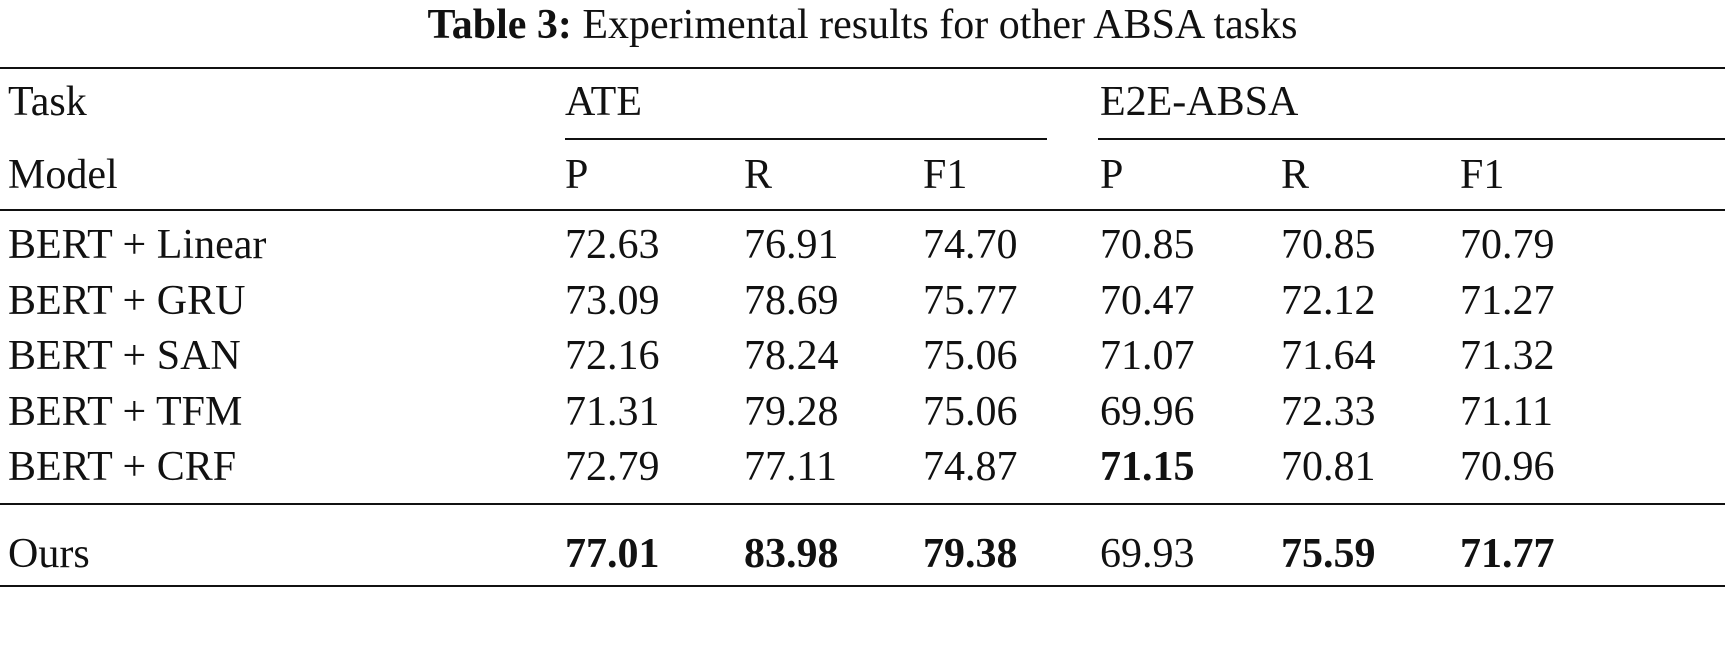 The height and width of the screenshot is (650, 1725). Describe the element at coordinates (612, 301) in the screenshot. I see `row-value: 73.09` at that location.